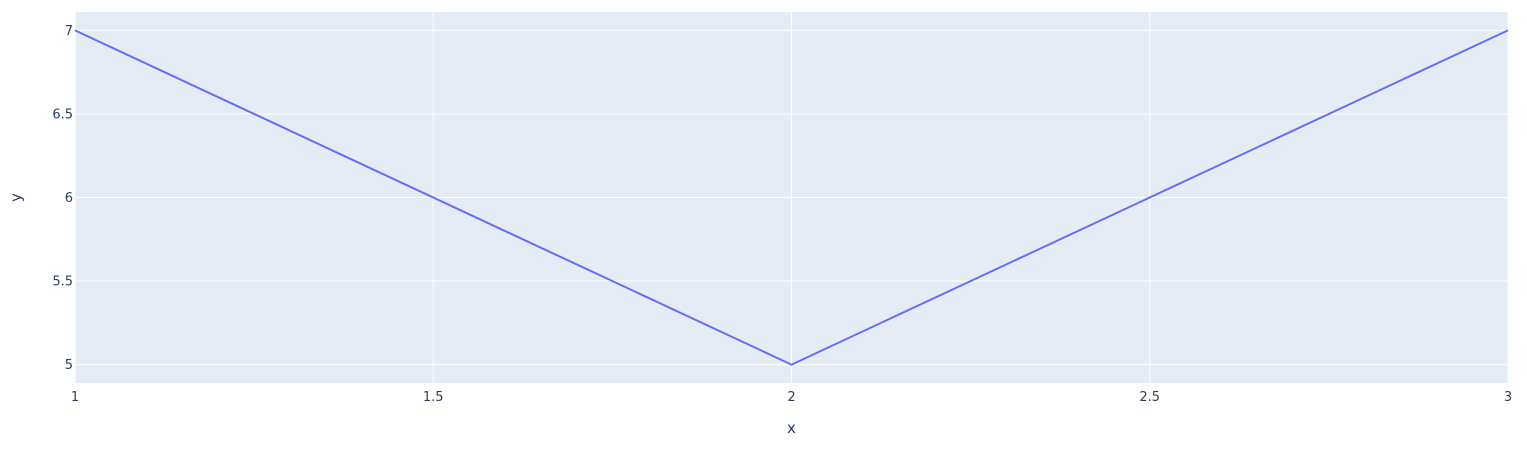  I want to click on y-axis-tick-labels: 5 5.5 6 6.5 7, so click(62, 198).